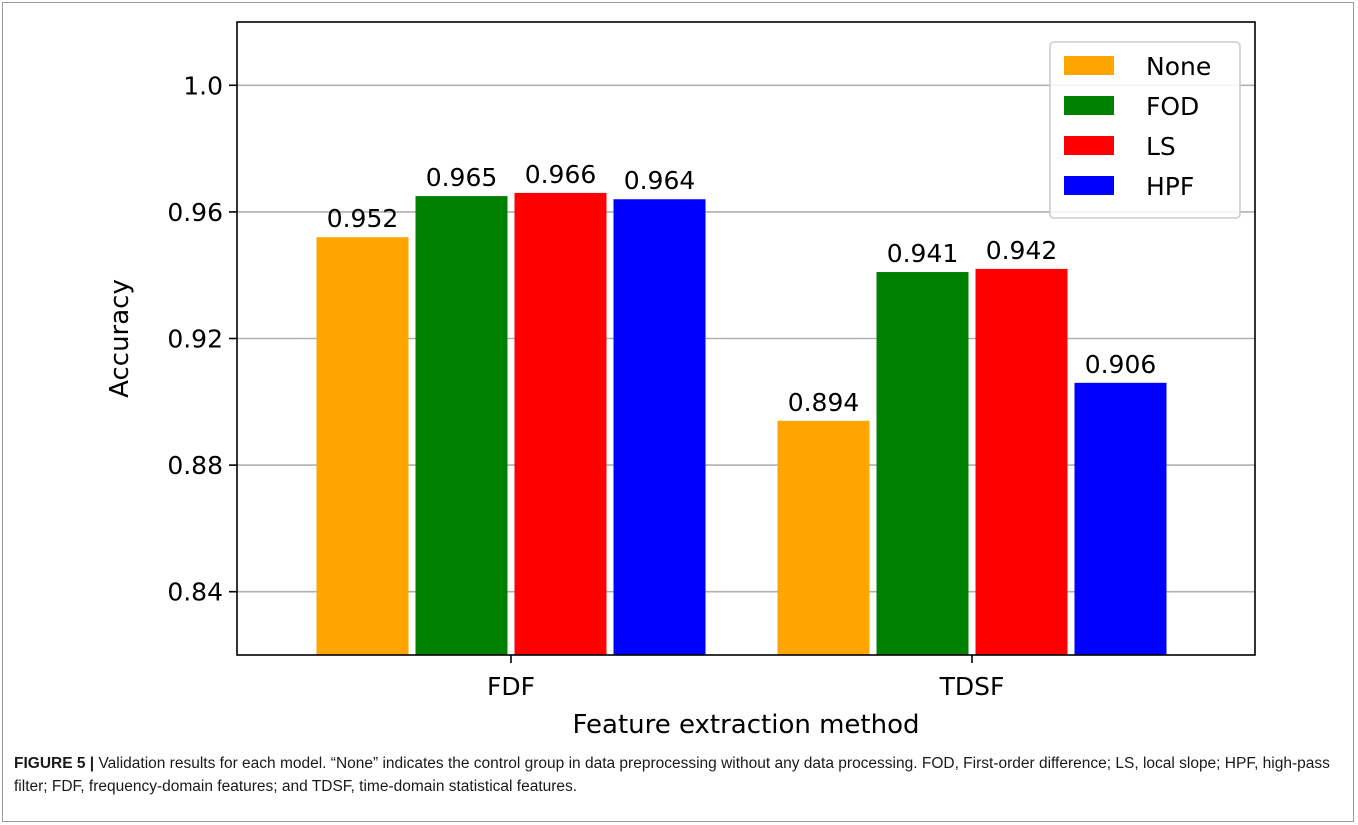 This screenshot has height=825, width=1358. What do you see at coordinates (923, 253) in the screenshot?
I see `bar-value-label: 0.941` at bounding box center [923, 253].